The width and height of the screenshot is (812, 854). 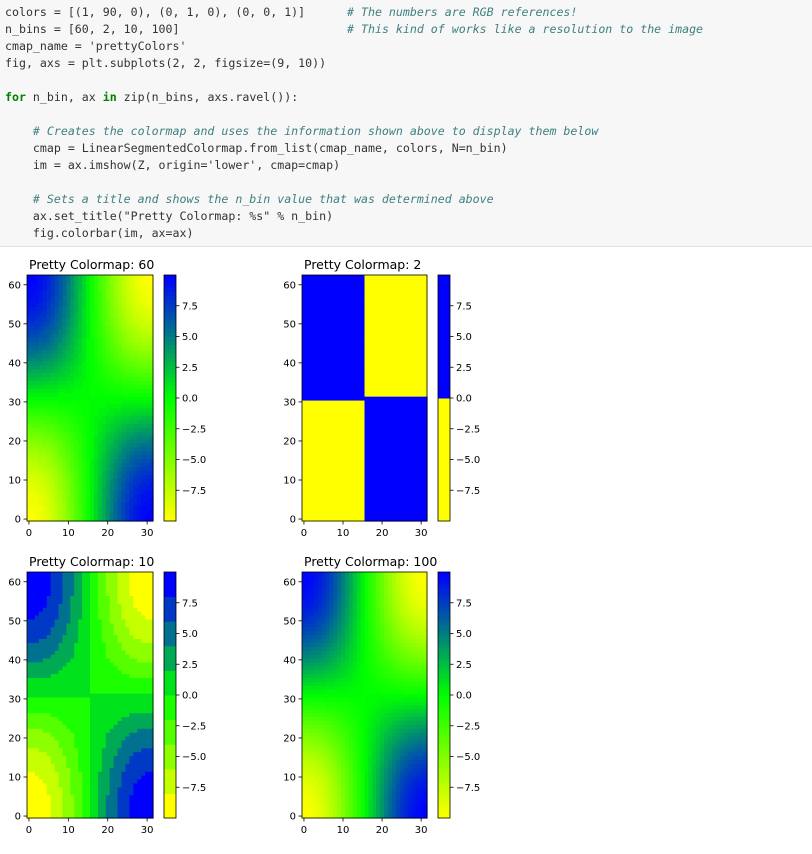 What do you see at coordinates (185, 398) in the screenshot?
I see `colorbar-1: 7.55.02.50.0−2.5−5.0−7.5` at bounding box center [185, 398].